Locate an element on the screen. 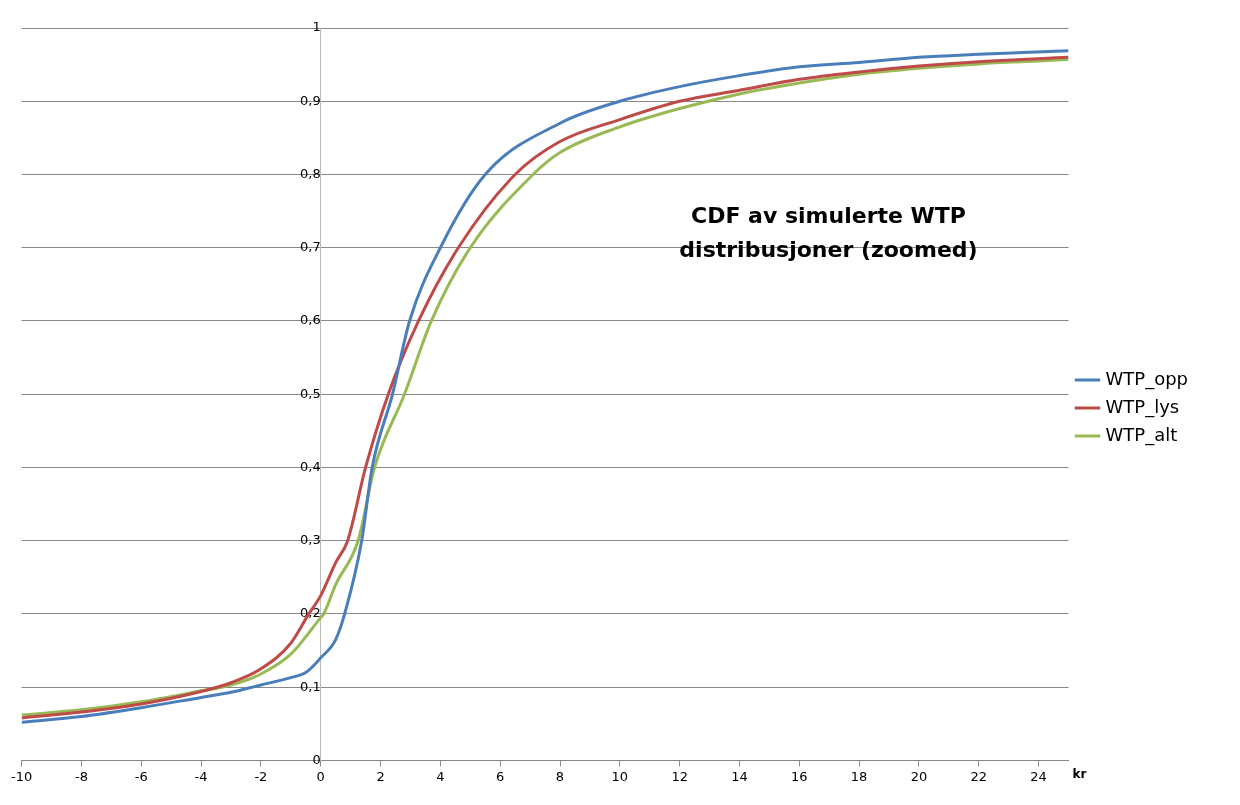 The height and width of the screenshot is (805, 1240). y-tick-label: 0,1 is located at coordinates (310, 686).